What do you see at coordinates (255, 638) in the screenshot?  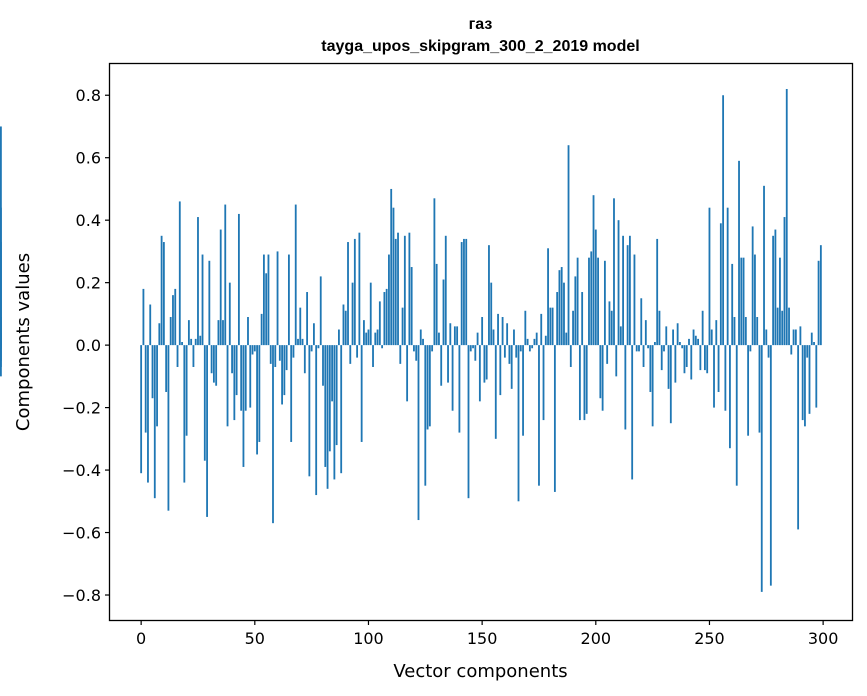 I see `x-tick-label: 50` at bounding box center [255, 638].